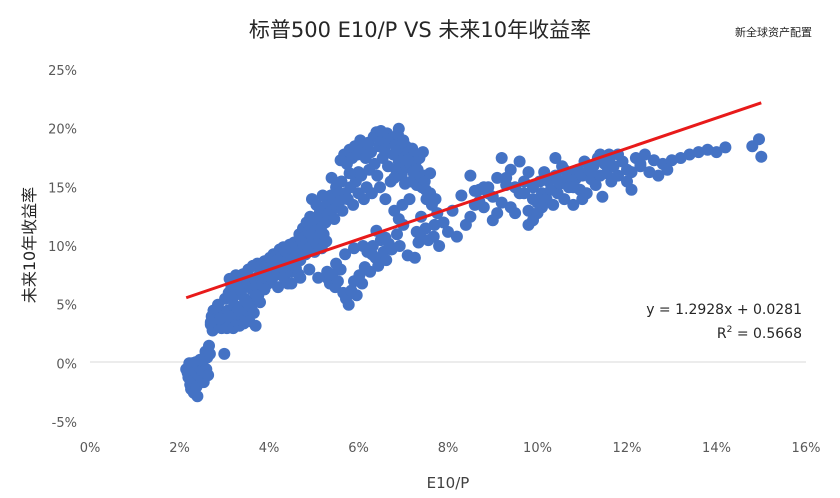  I want to click on x-tick-label: 8%, so click(448, 448).